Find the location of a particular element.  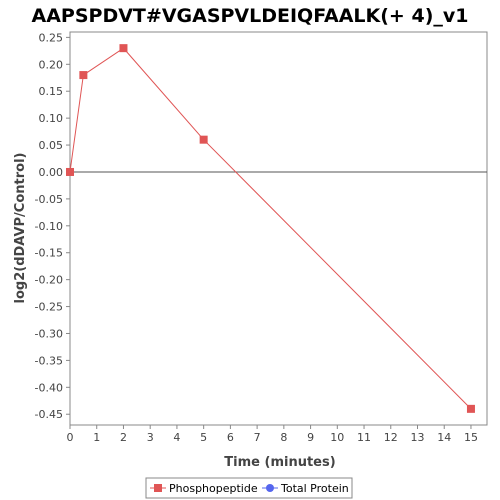

x-tick-label: 8 is located at coordinates (283, 437).